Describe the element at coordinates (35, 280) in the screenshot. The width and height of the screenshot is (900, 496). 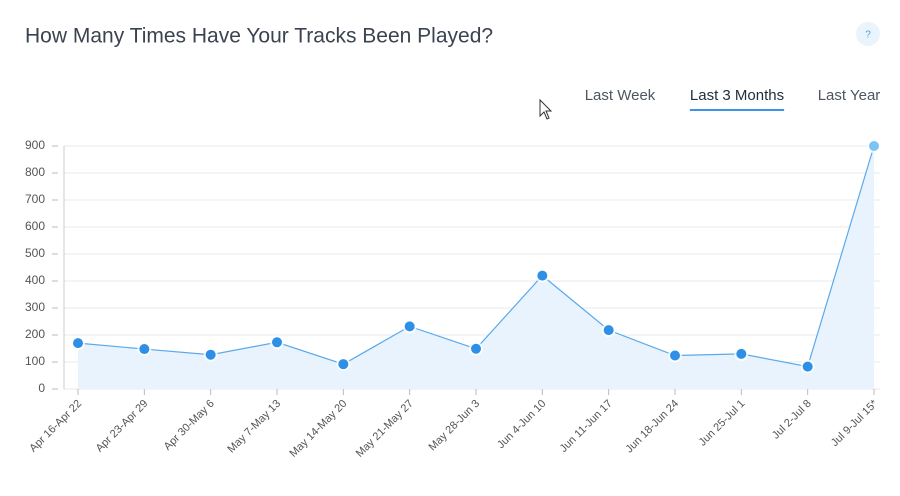
I see `y-tick-label: 400` at that location.